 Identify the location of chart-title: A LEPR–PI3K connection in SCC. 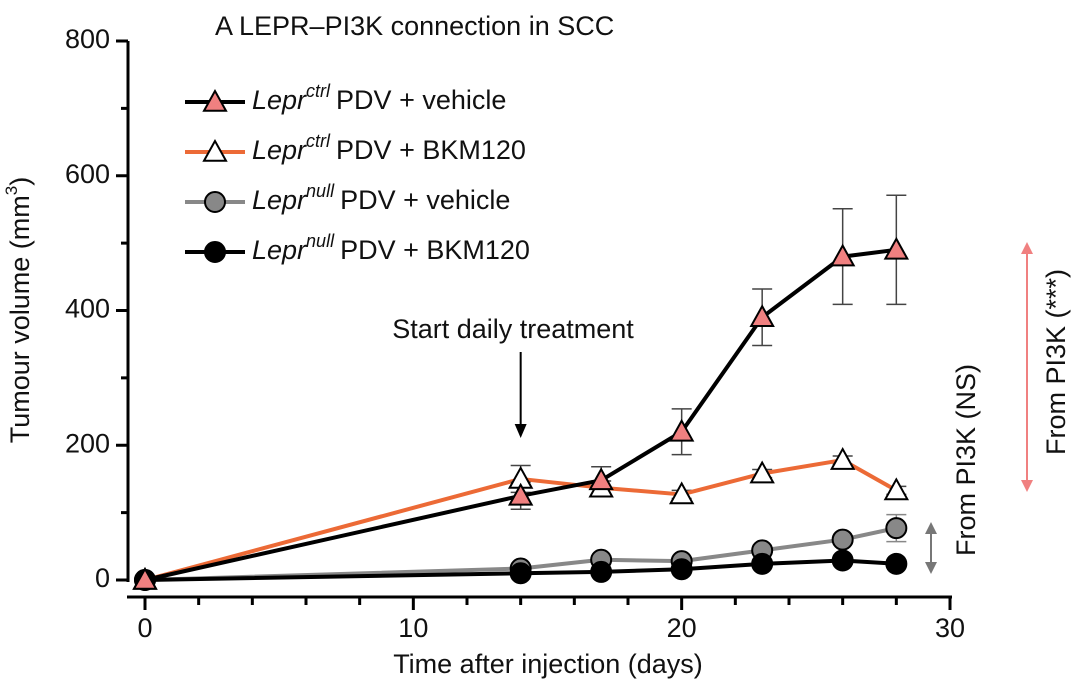
(414, 26).